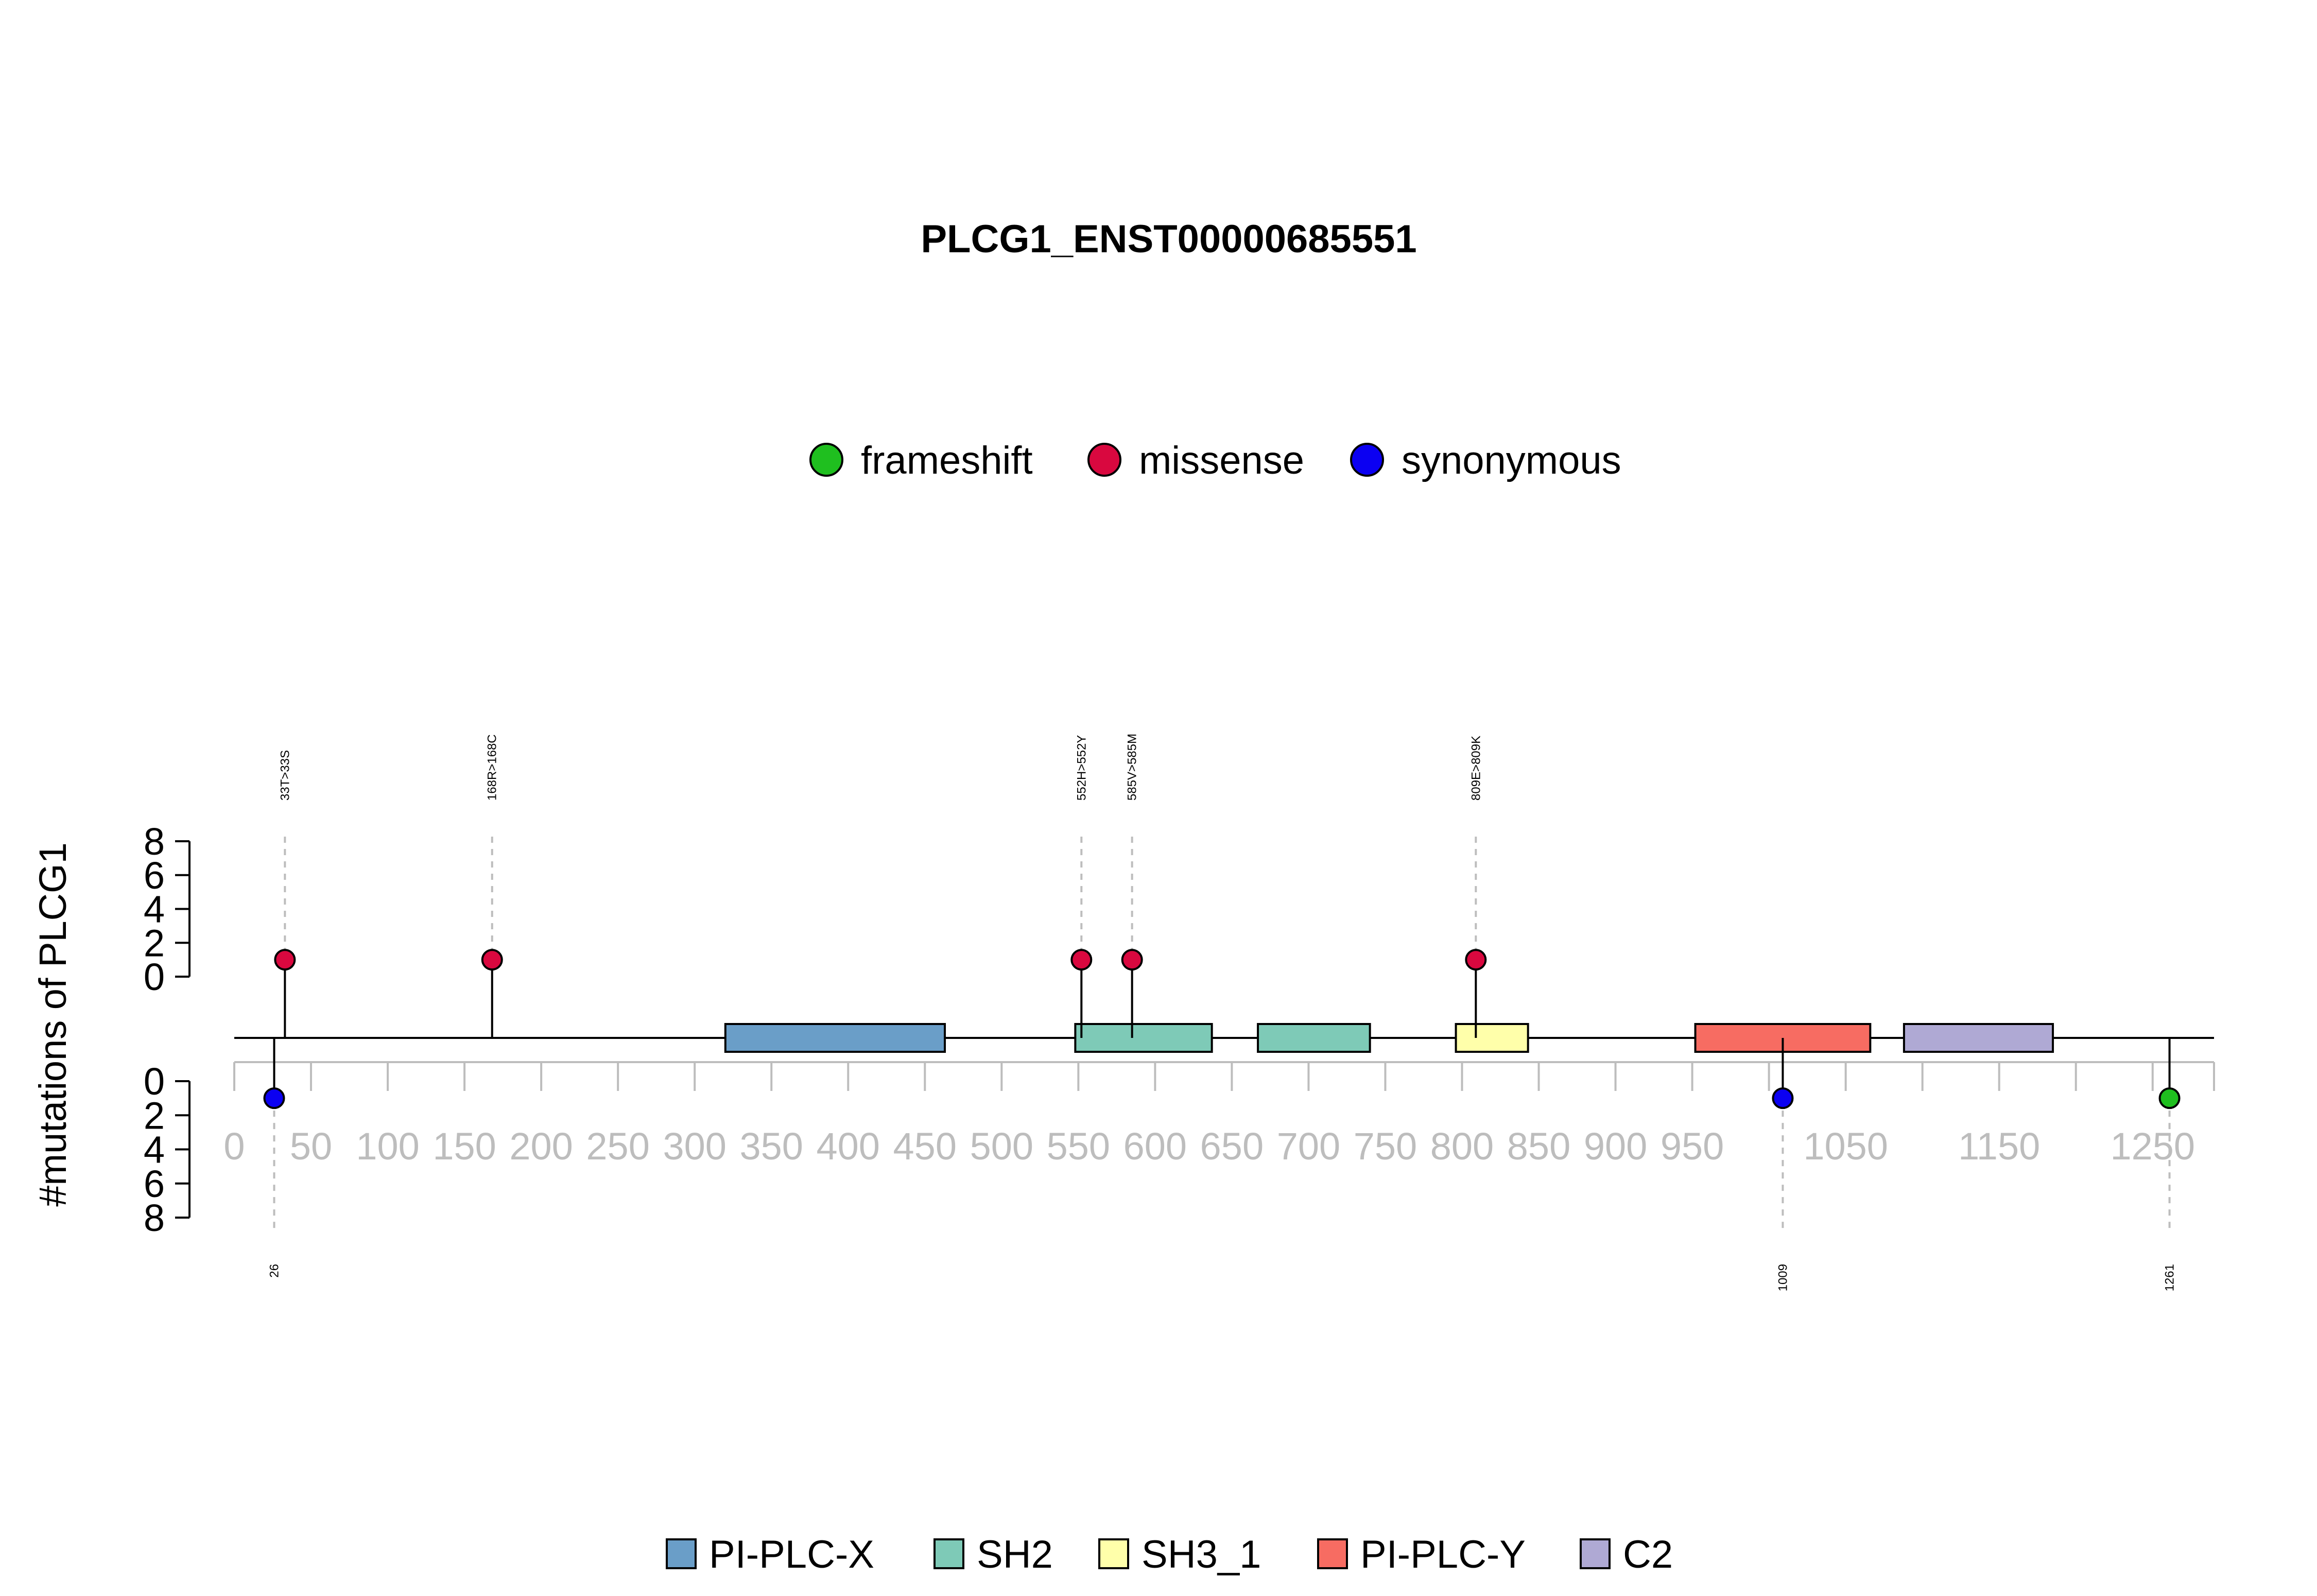  What do you see at coordinates (791, 1554) in the screenshot?
I see `domain-legend-label: PI-PLC-X` at bounding box center [791, 1554].